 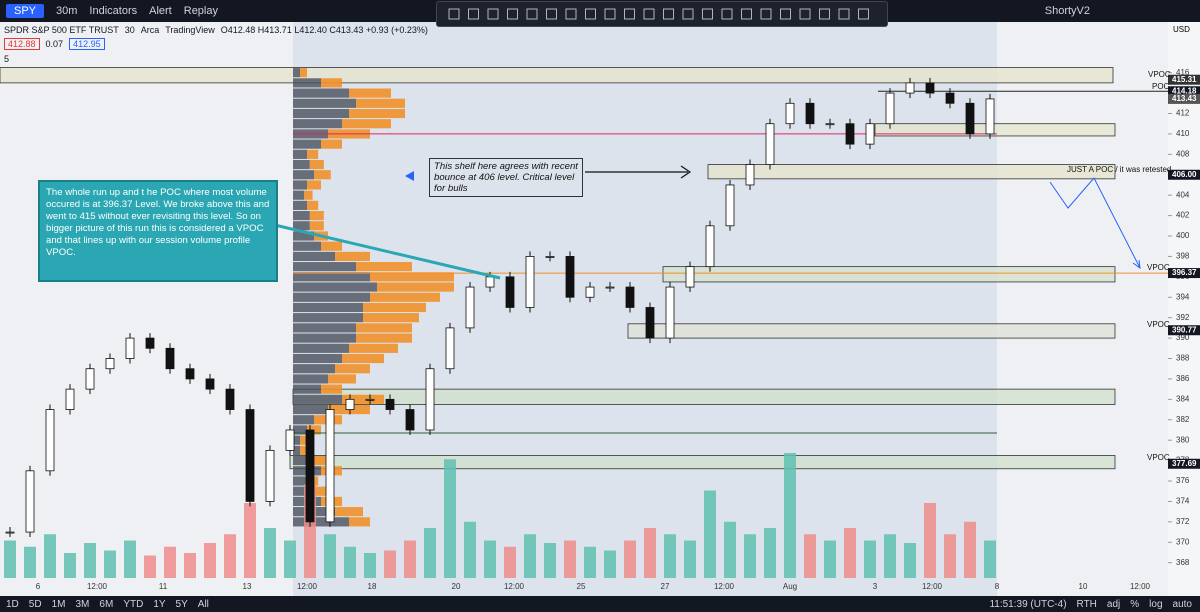 What do you see at coordinates (133, 604) in the screenshot?
I see `range-button: YTD` at bounding box center [133, 604].